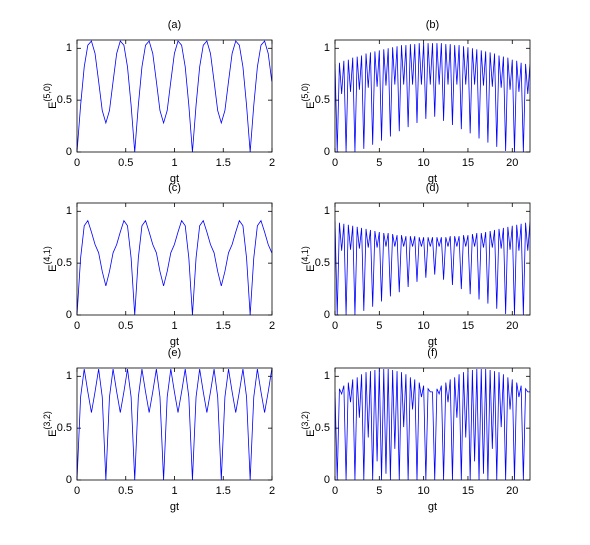 The image size is (590, 545). Describe the element at coordinates (174, 353) in the screenshot. I see `subplot-title: (e)` at that location.